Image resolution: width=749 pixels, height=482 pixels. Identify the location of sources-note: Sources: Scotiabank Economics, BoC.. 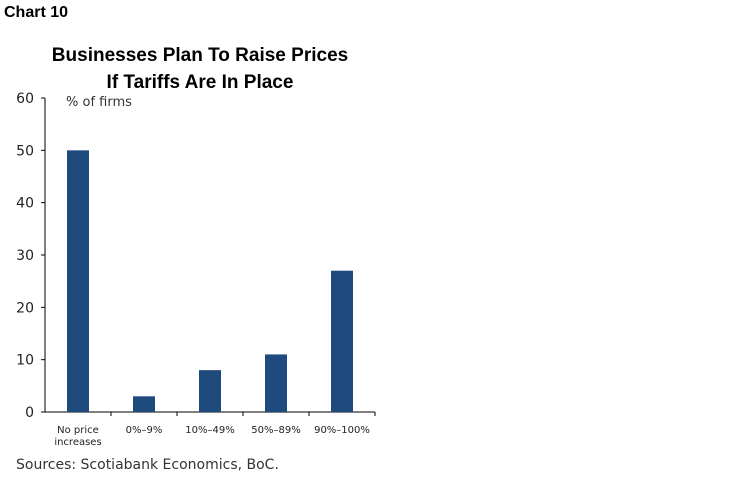
(147, 465).